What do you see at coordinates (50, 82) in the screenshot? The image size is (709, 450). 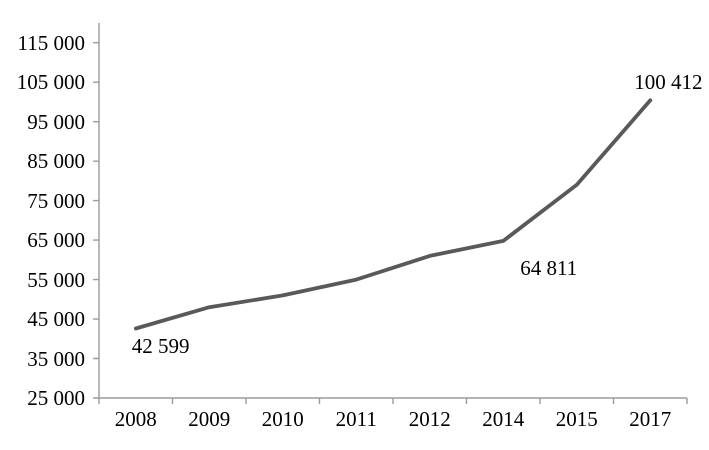 I see `y-axis-tick-label: 105 000` at bounding box center [50, 82].